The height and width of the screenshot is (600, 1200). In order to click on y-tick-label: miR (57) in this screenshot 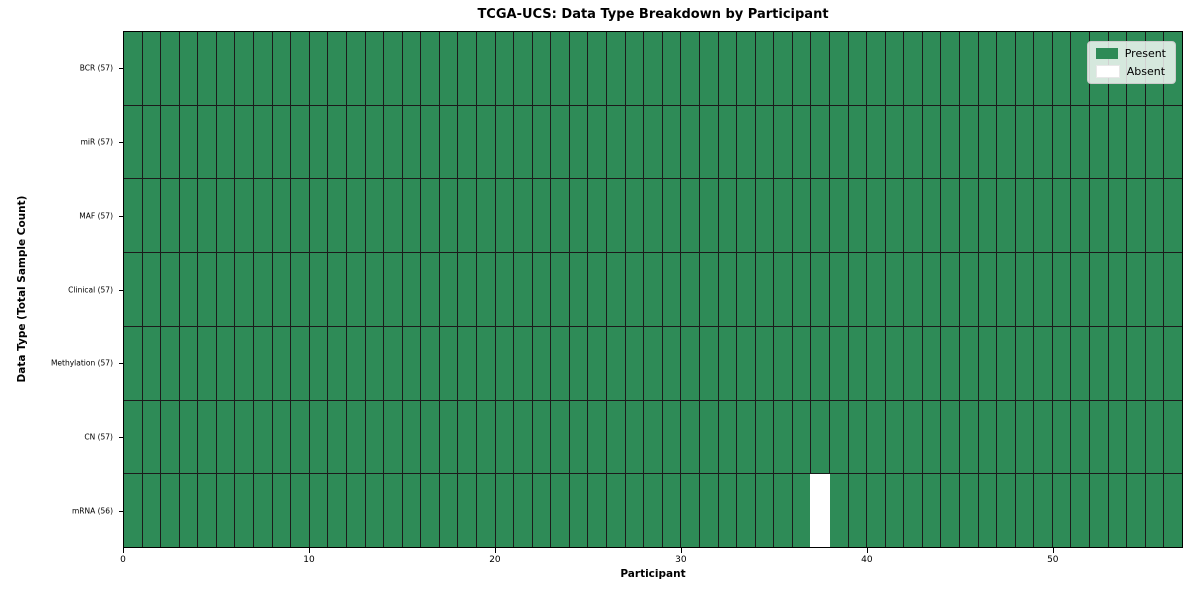, I will do `click(96, 142)`.